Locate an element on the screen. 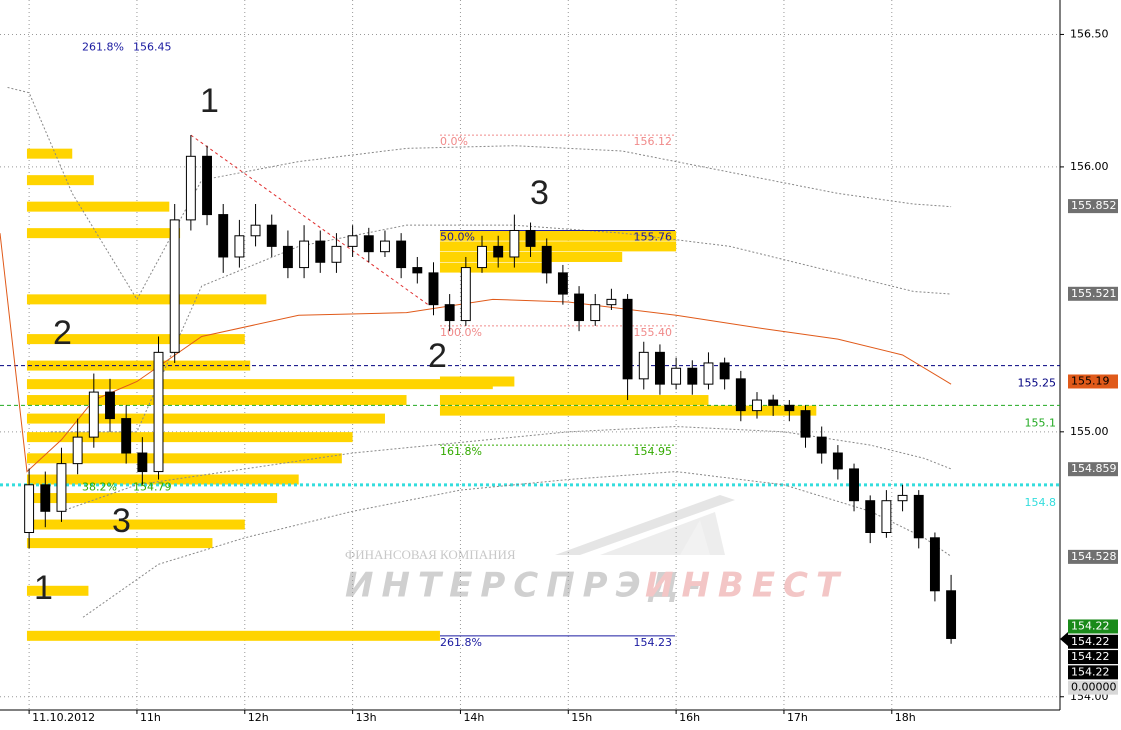 The width and height of the screenshot is (1121, 730). x-tick-label: 11h is located at coordinates (150, 717).